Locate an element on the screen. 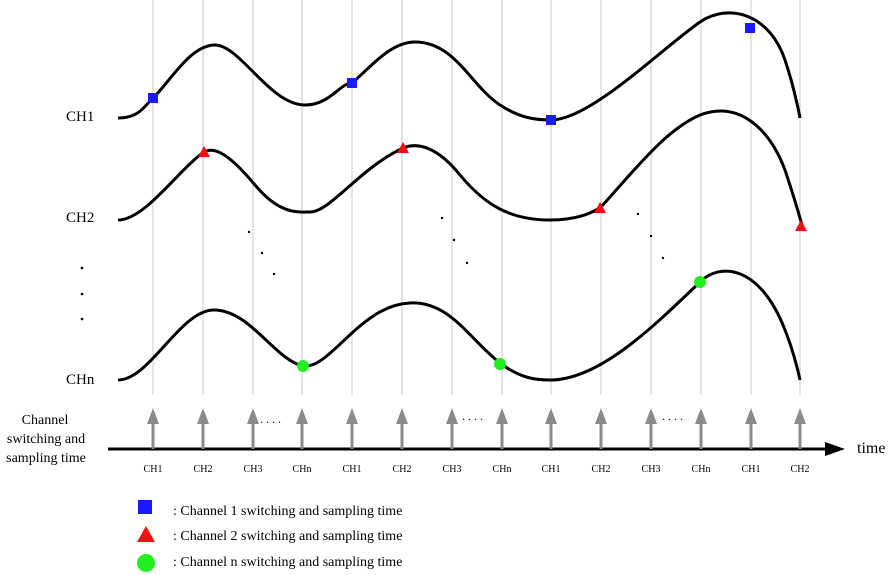 This screenshot has width=890, height=575. axis-side-label-line1: Channel is located at coordinates (45, 420).